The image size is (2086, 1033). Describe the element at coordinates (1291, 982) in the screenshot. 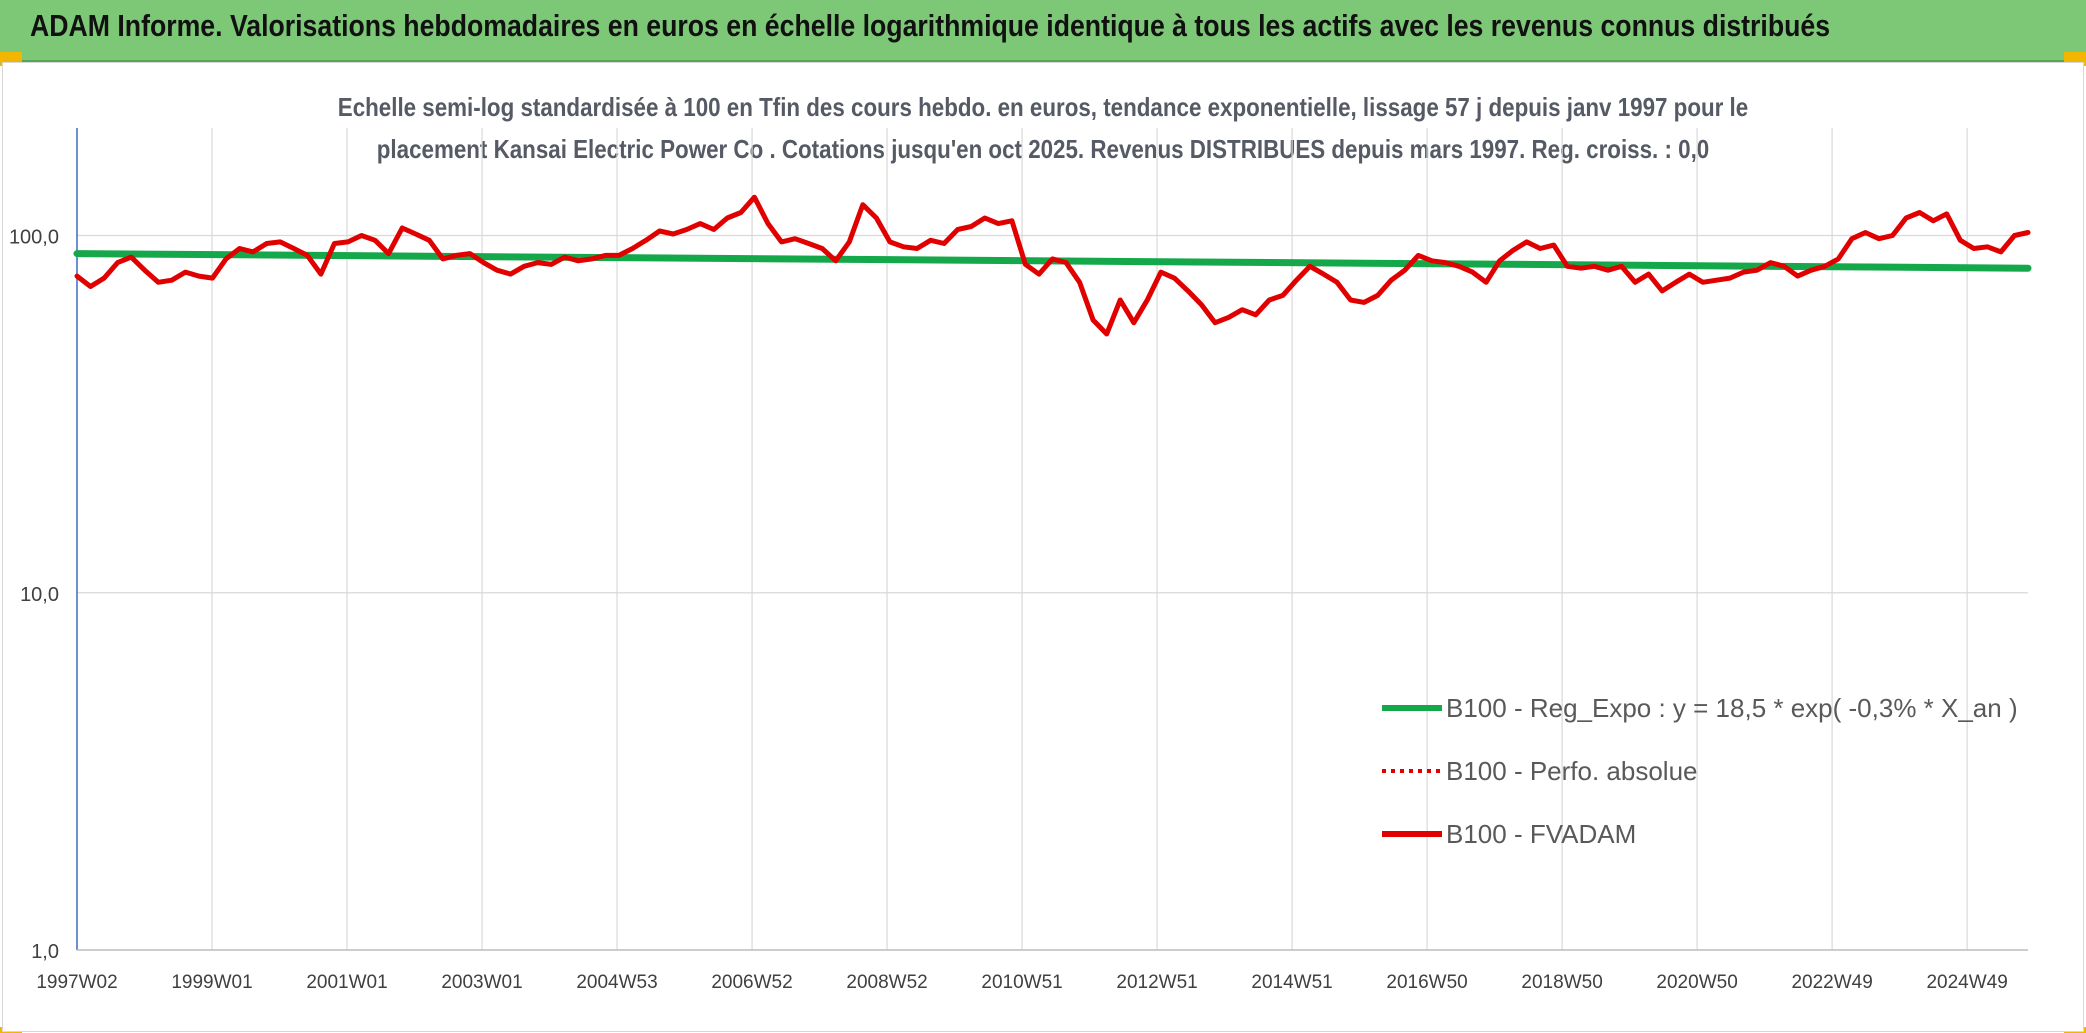

I see `x-tick-label: 2014W51` at that location.